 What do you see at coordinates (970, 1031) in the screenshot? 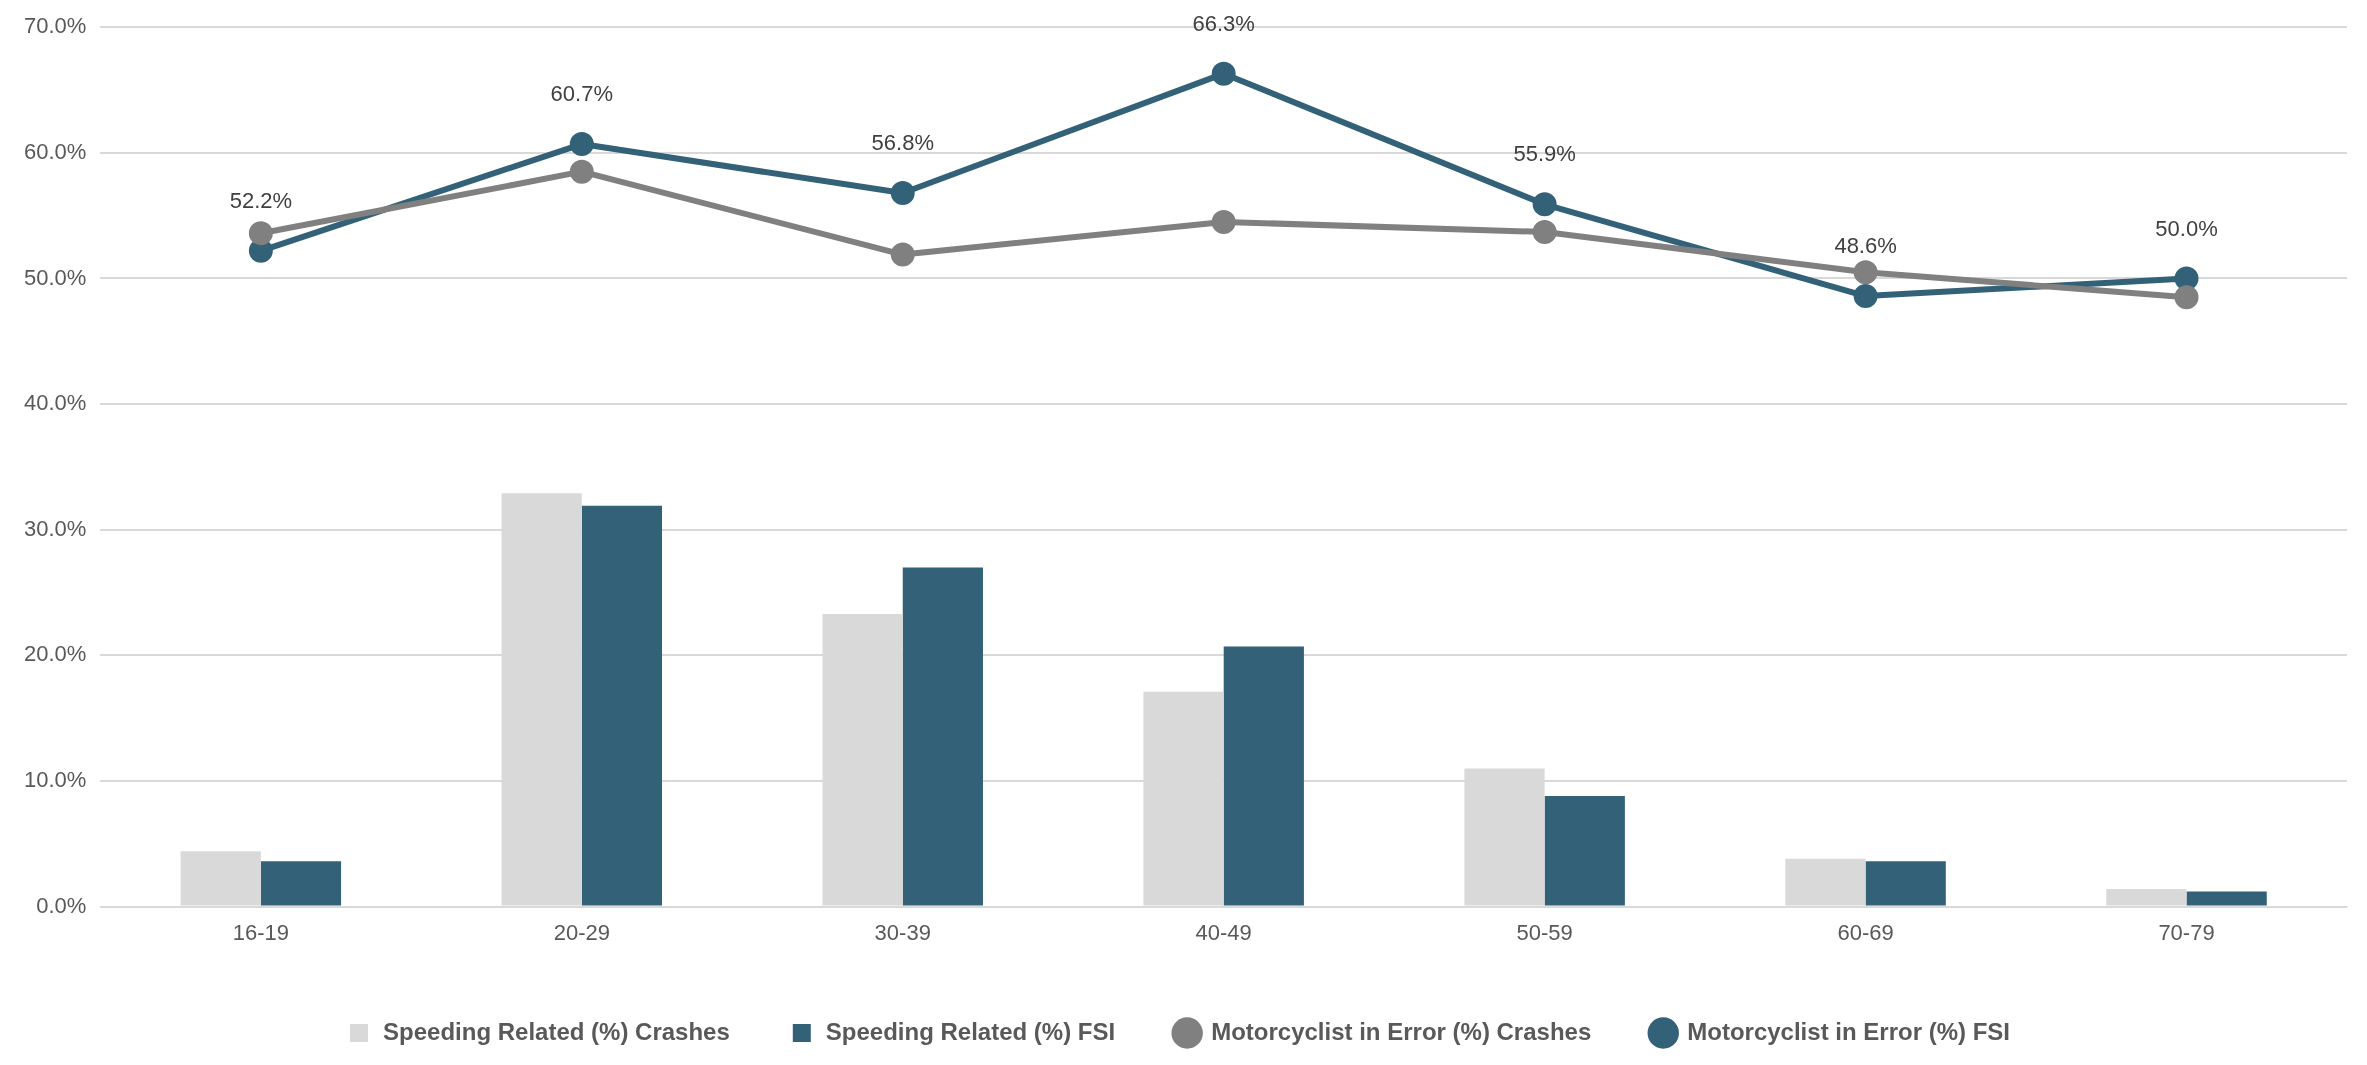
I see `legend-label: Speeding Related (%) FSI` at bounding box center [970, 1031].